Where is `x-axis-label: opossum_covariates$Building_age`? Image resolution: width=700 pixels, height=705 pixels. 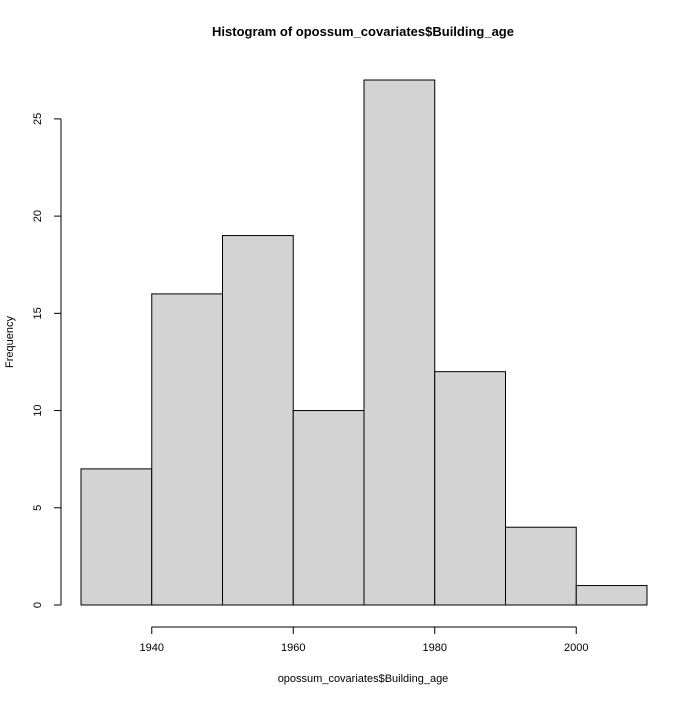
x-axis-label: opossum_covariates$Building_age is located at coordinates (363, 679).